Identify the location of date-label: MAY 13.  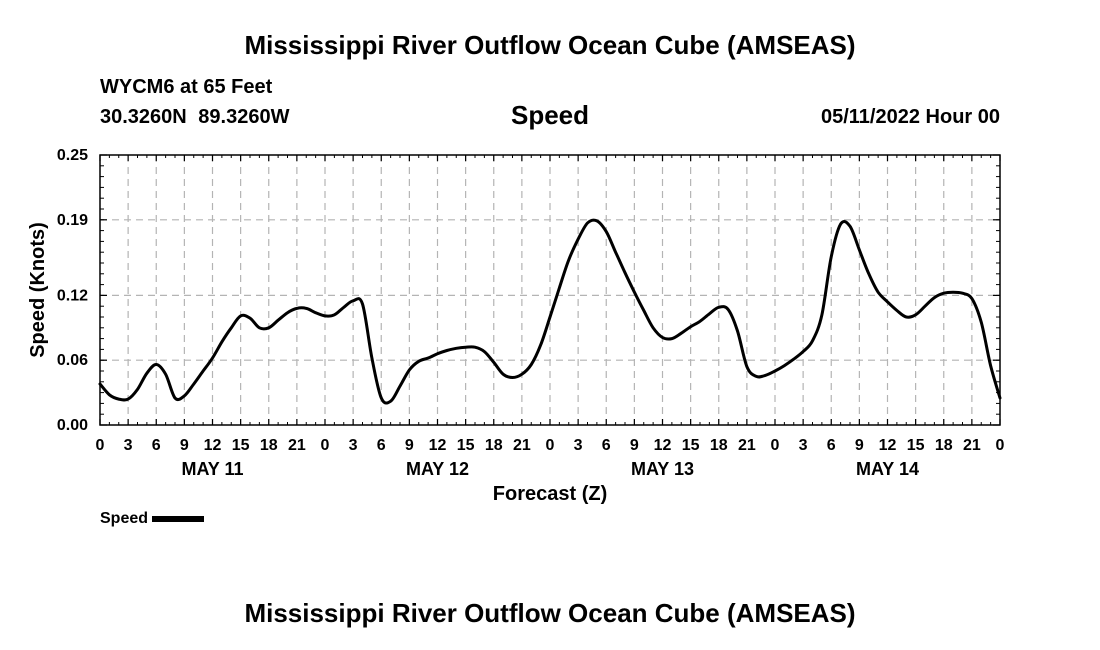
(662, 469).